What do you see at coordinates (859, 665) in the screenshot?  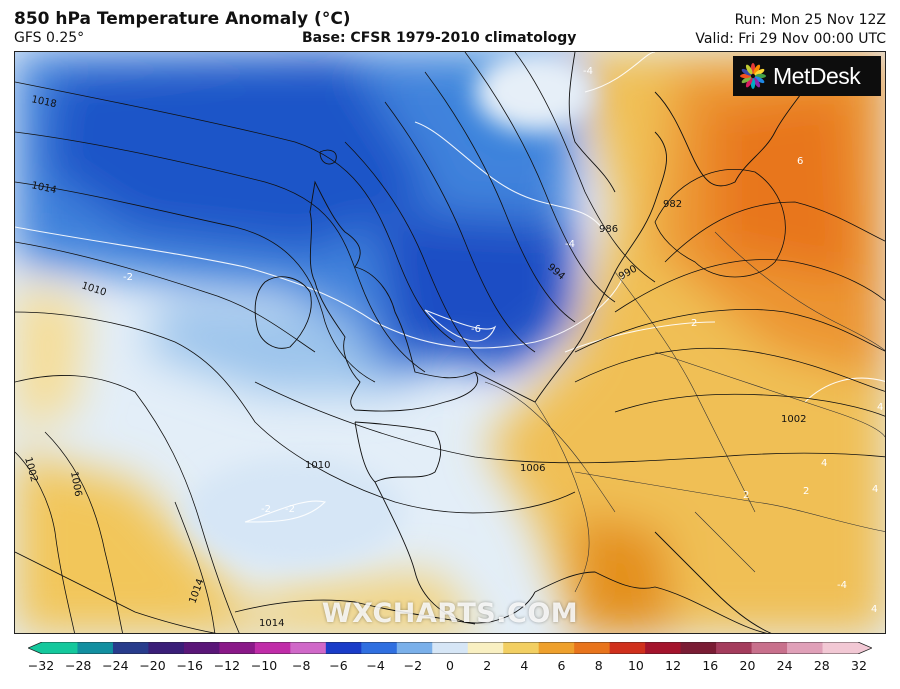 I see `colorbar-tick-label: 32` at bounding box center [859, 665].